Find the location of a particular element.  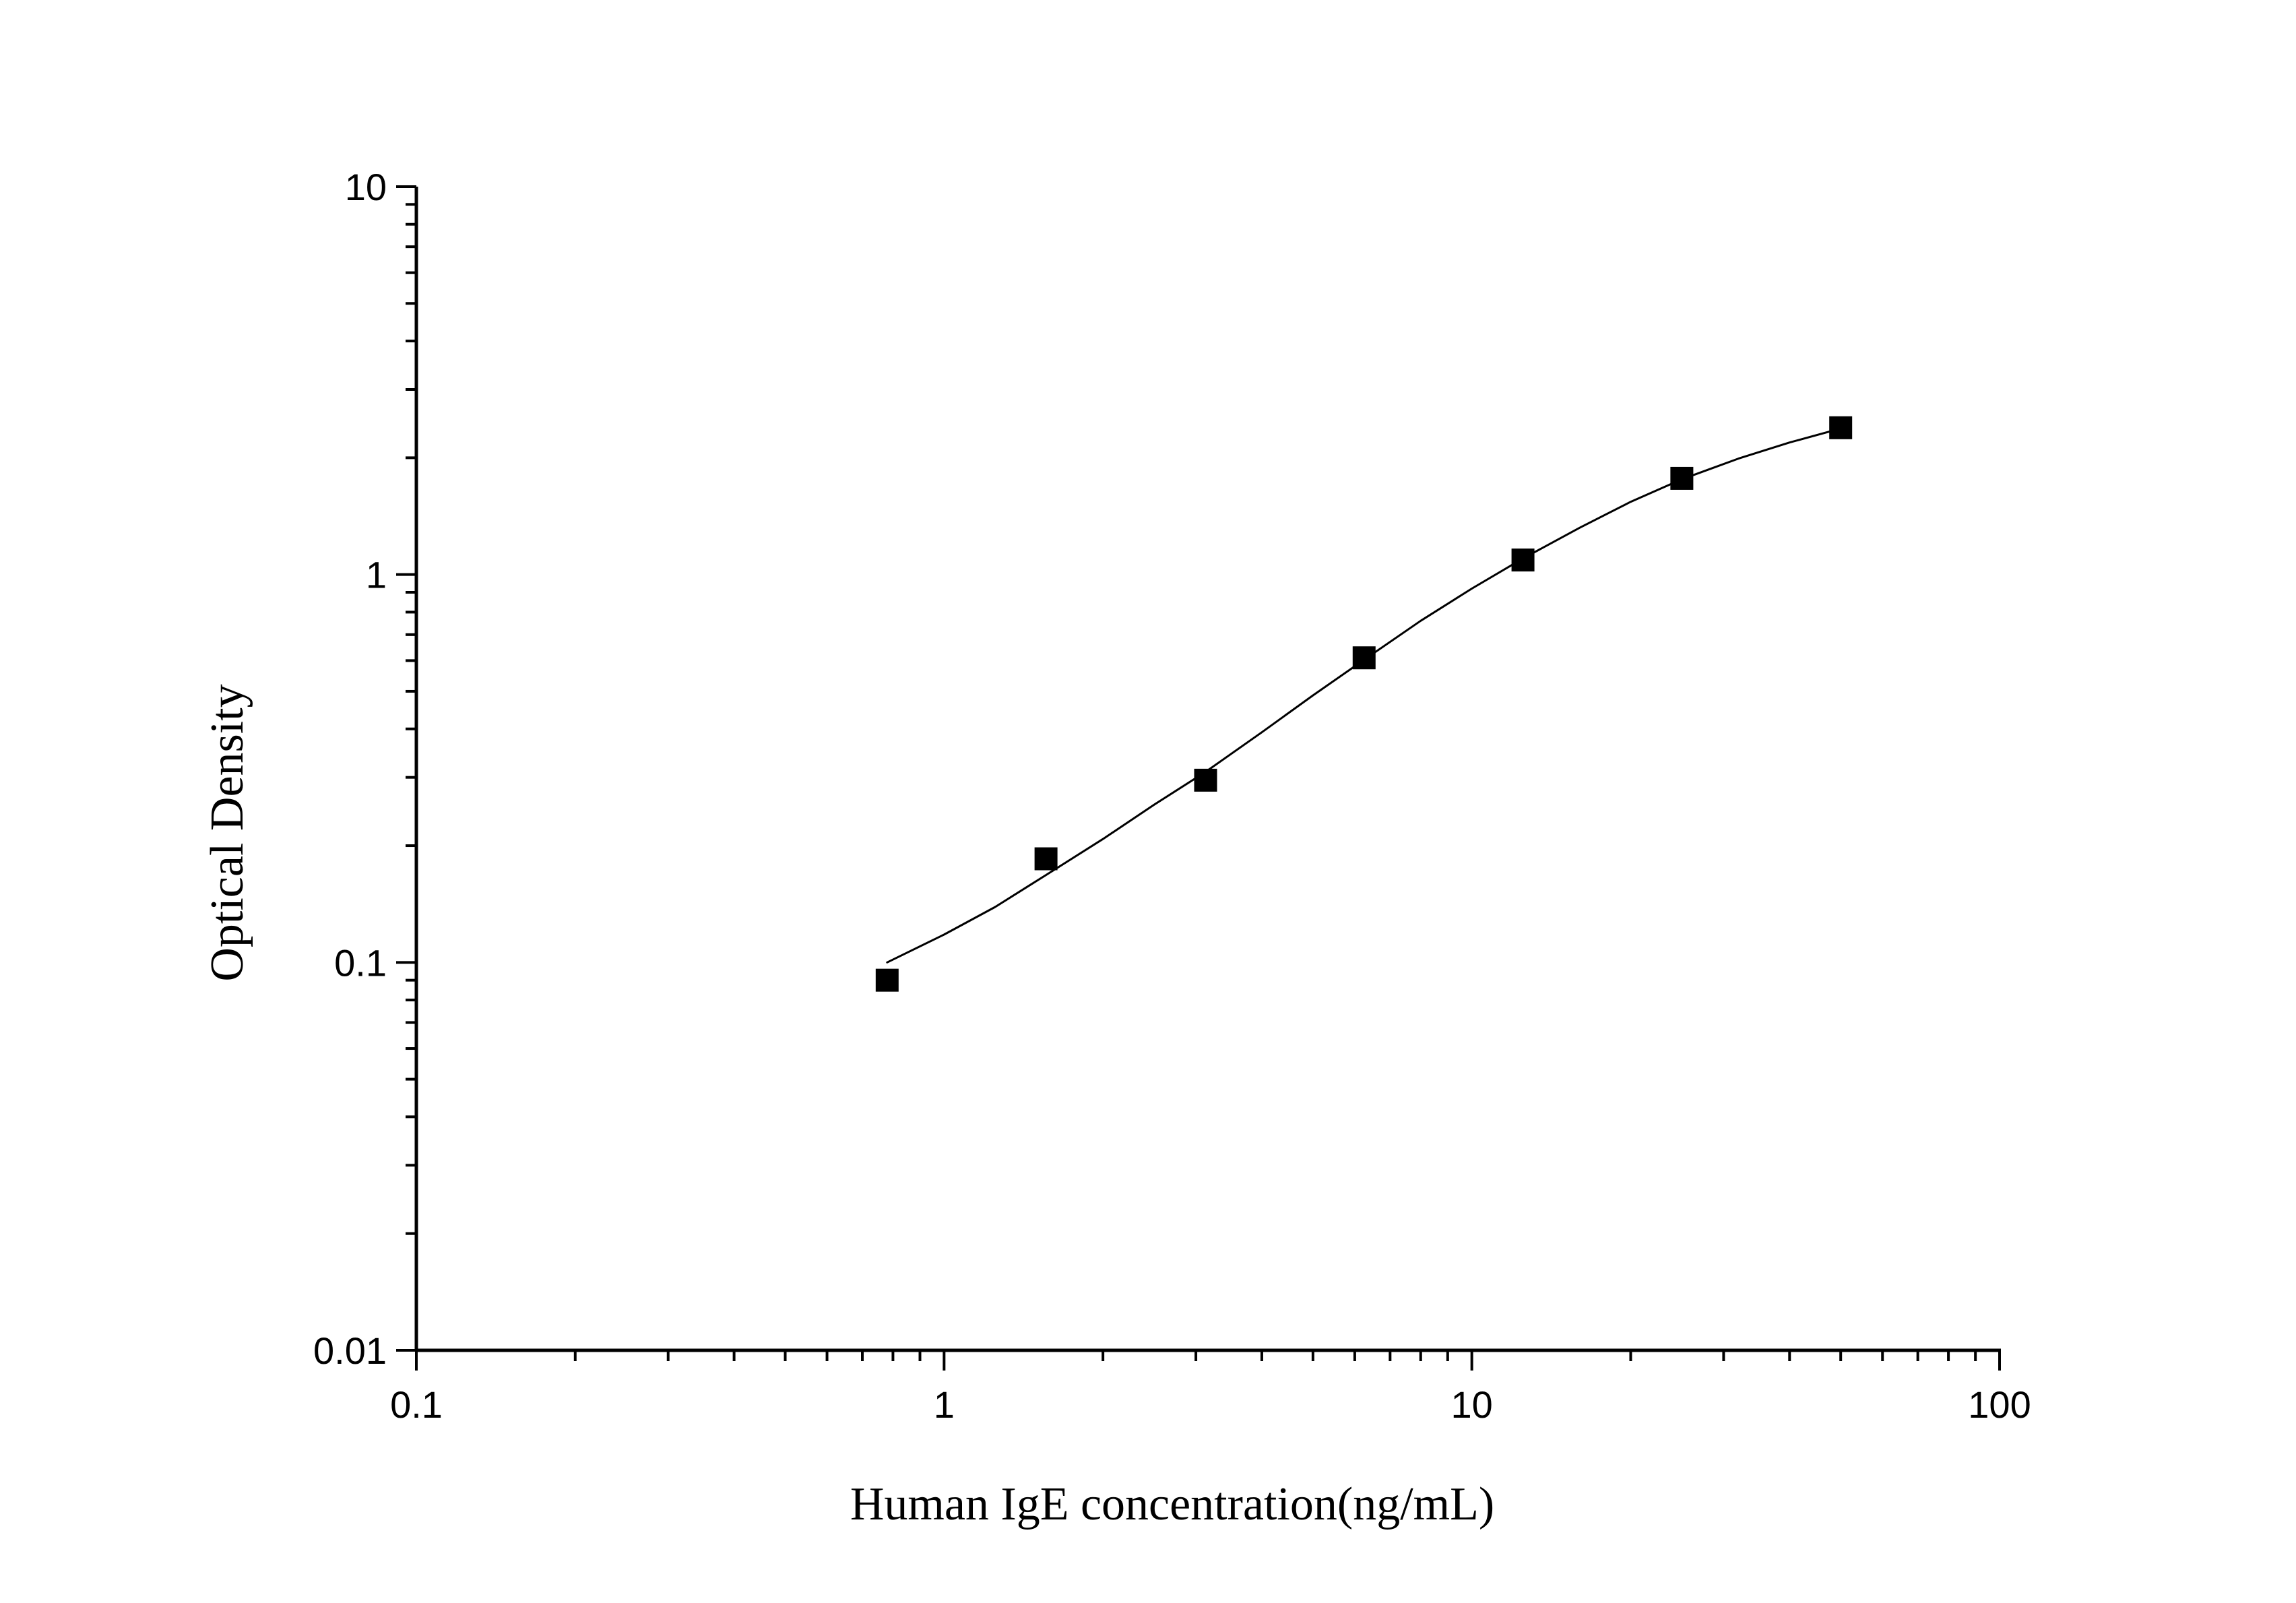

x-axis-title: Human IgE concentration(ng/mL) is located at coordinates (1172, 1504).